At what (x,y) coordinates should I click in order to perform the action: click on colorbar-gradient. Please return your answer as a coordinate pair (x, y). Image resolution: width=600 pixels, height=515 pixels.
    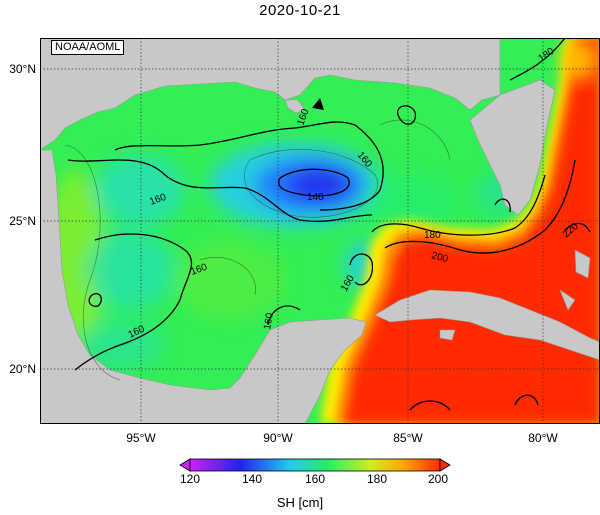
    Looking at the image, I should click on (315, 465).